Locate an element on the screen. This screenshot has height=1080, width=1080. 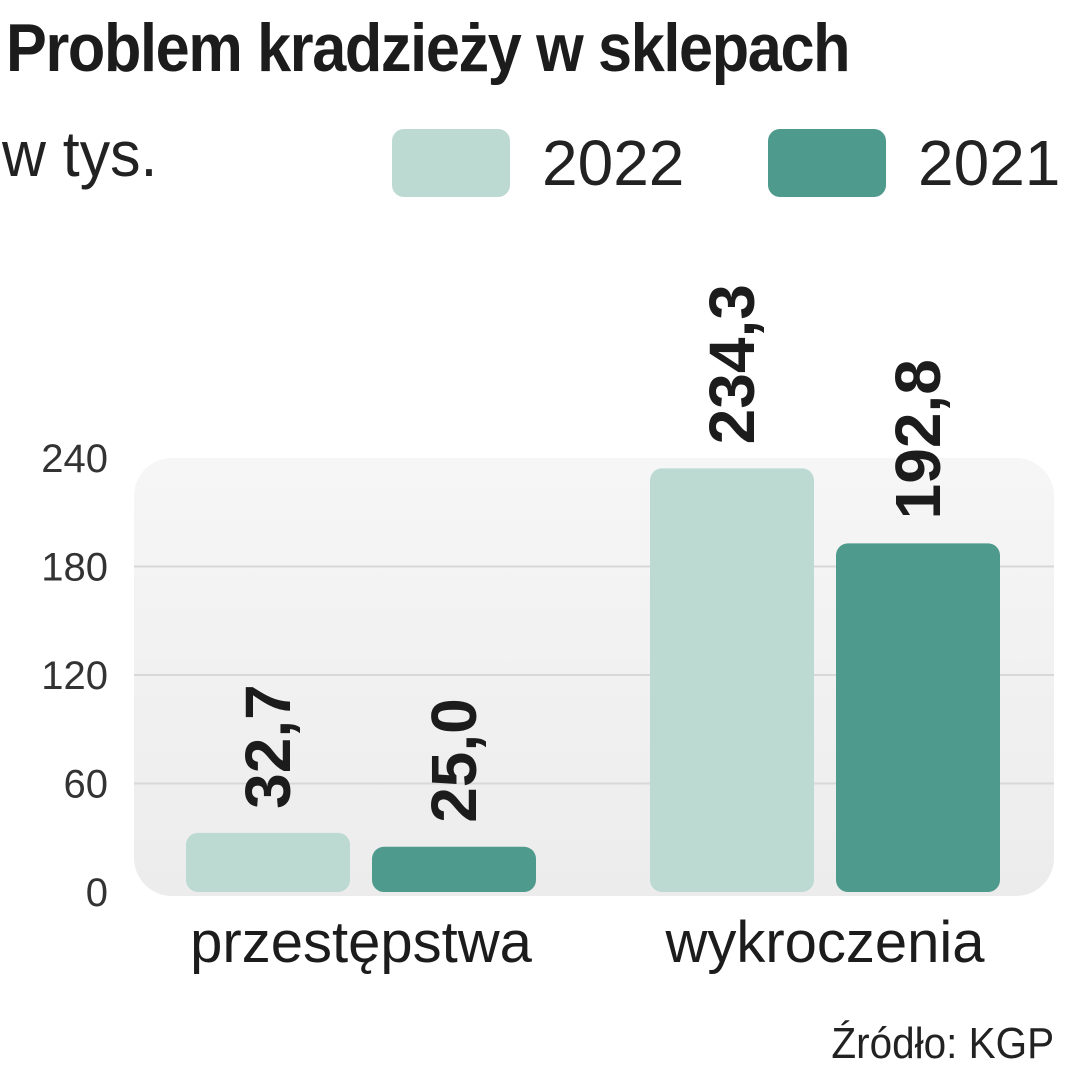
y-tick-label-180: 180 is located at coordinates (74, 568).